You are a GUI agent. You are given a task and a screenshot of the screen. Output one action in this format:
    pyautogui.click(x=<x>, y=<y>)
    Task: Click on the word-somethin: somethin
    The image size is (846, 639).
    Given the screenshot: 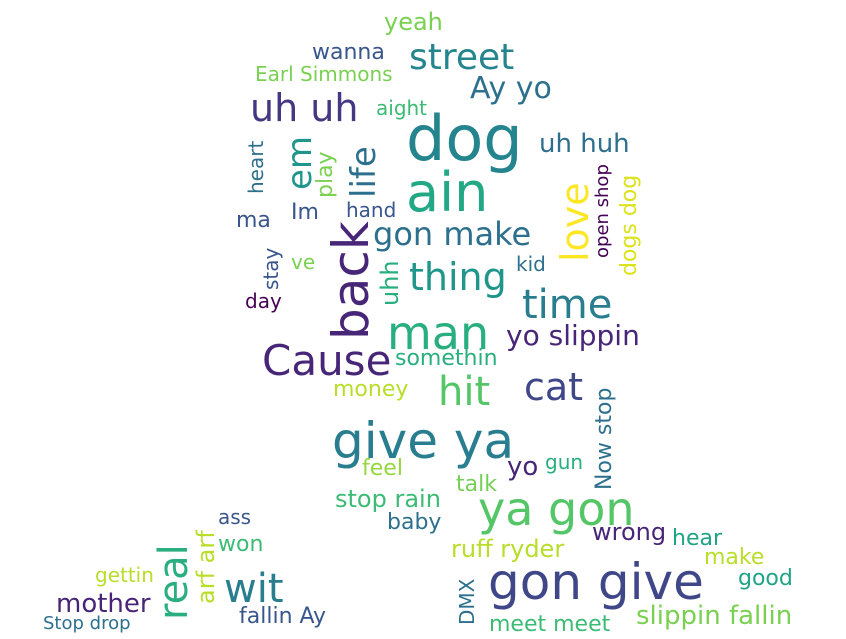 What is the action you would take?
    pyautogui.click(x=446, y=358)
    